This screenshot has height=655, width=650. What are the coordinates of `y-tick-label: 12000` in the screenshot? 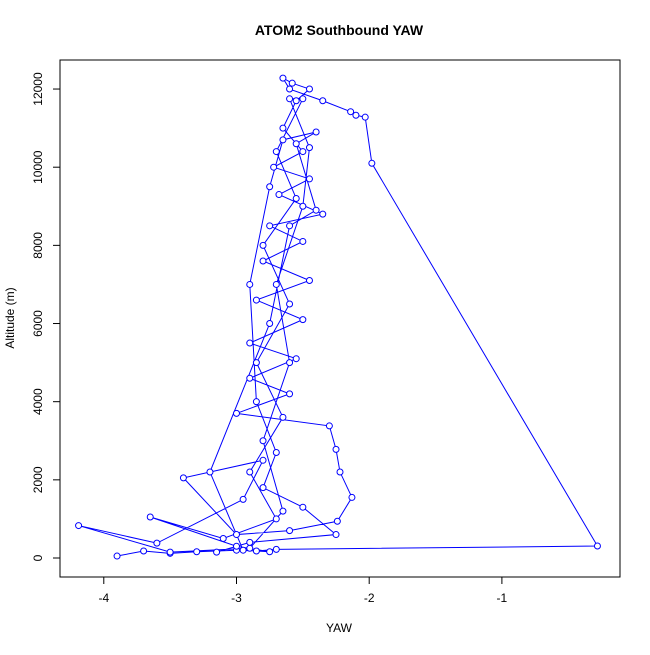 It's located at (38, 89).